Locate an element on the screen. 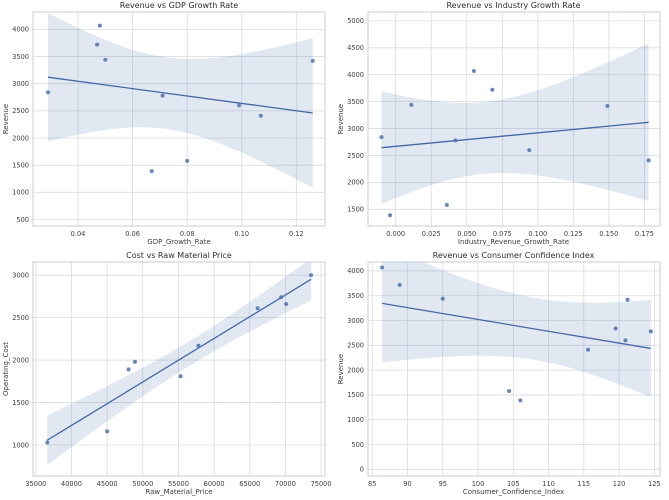 This screenshot has height=500, width=669. x-tick-label: 35000 is located at coordinates (35, 484).